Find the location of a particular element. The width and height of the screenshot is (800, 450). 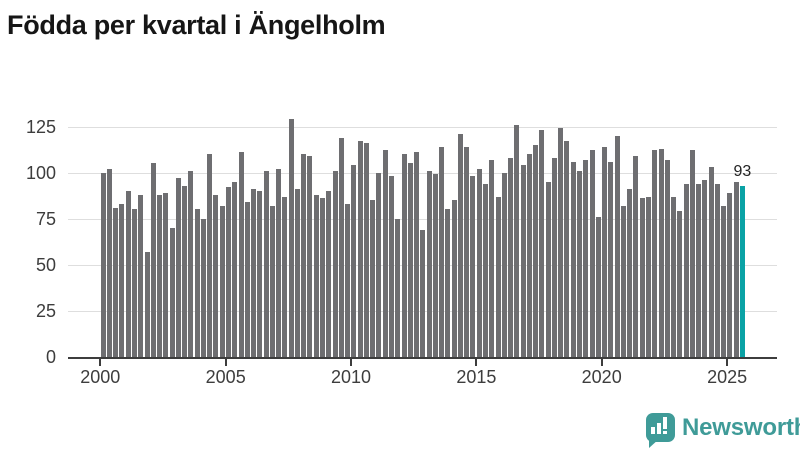

bar-2024Q3 is located at coordinates (717, 270).